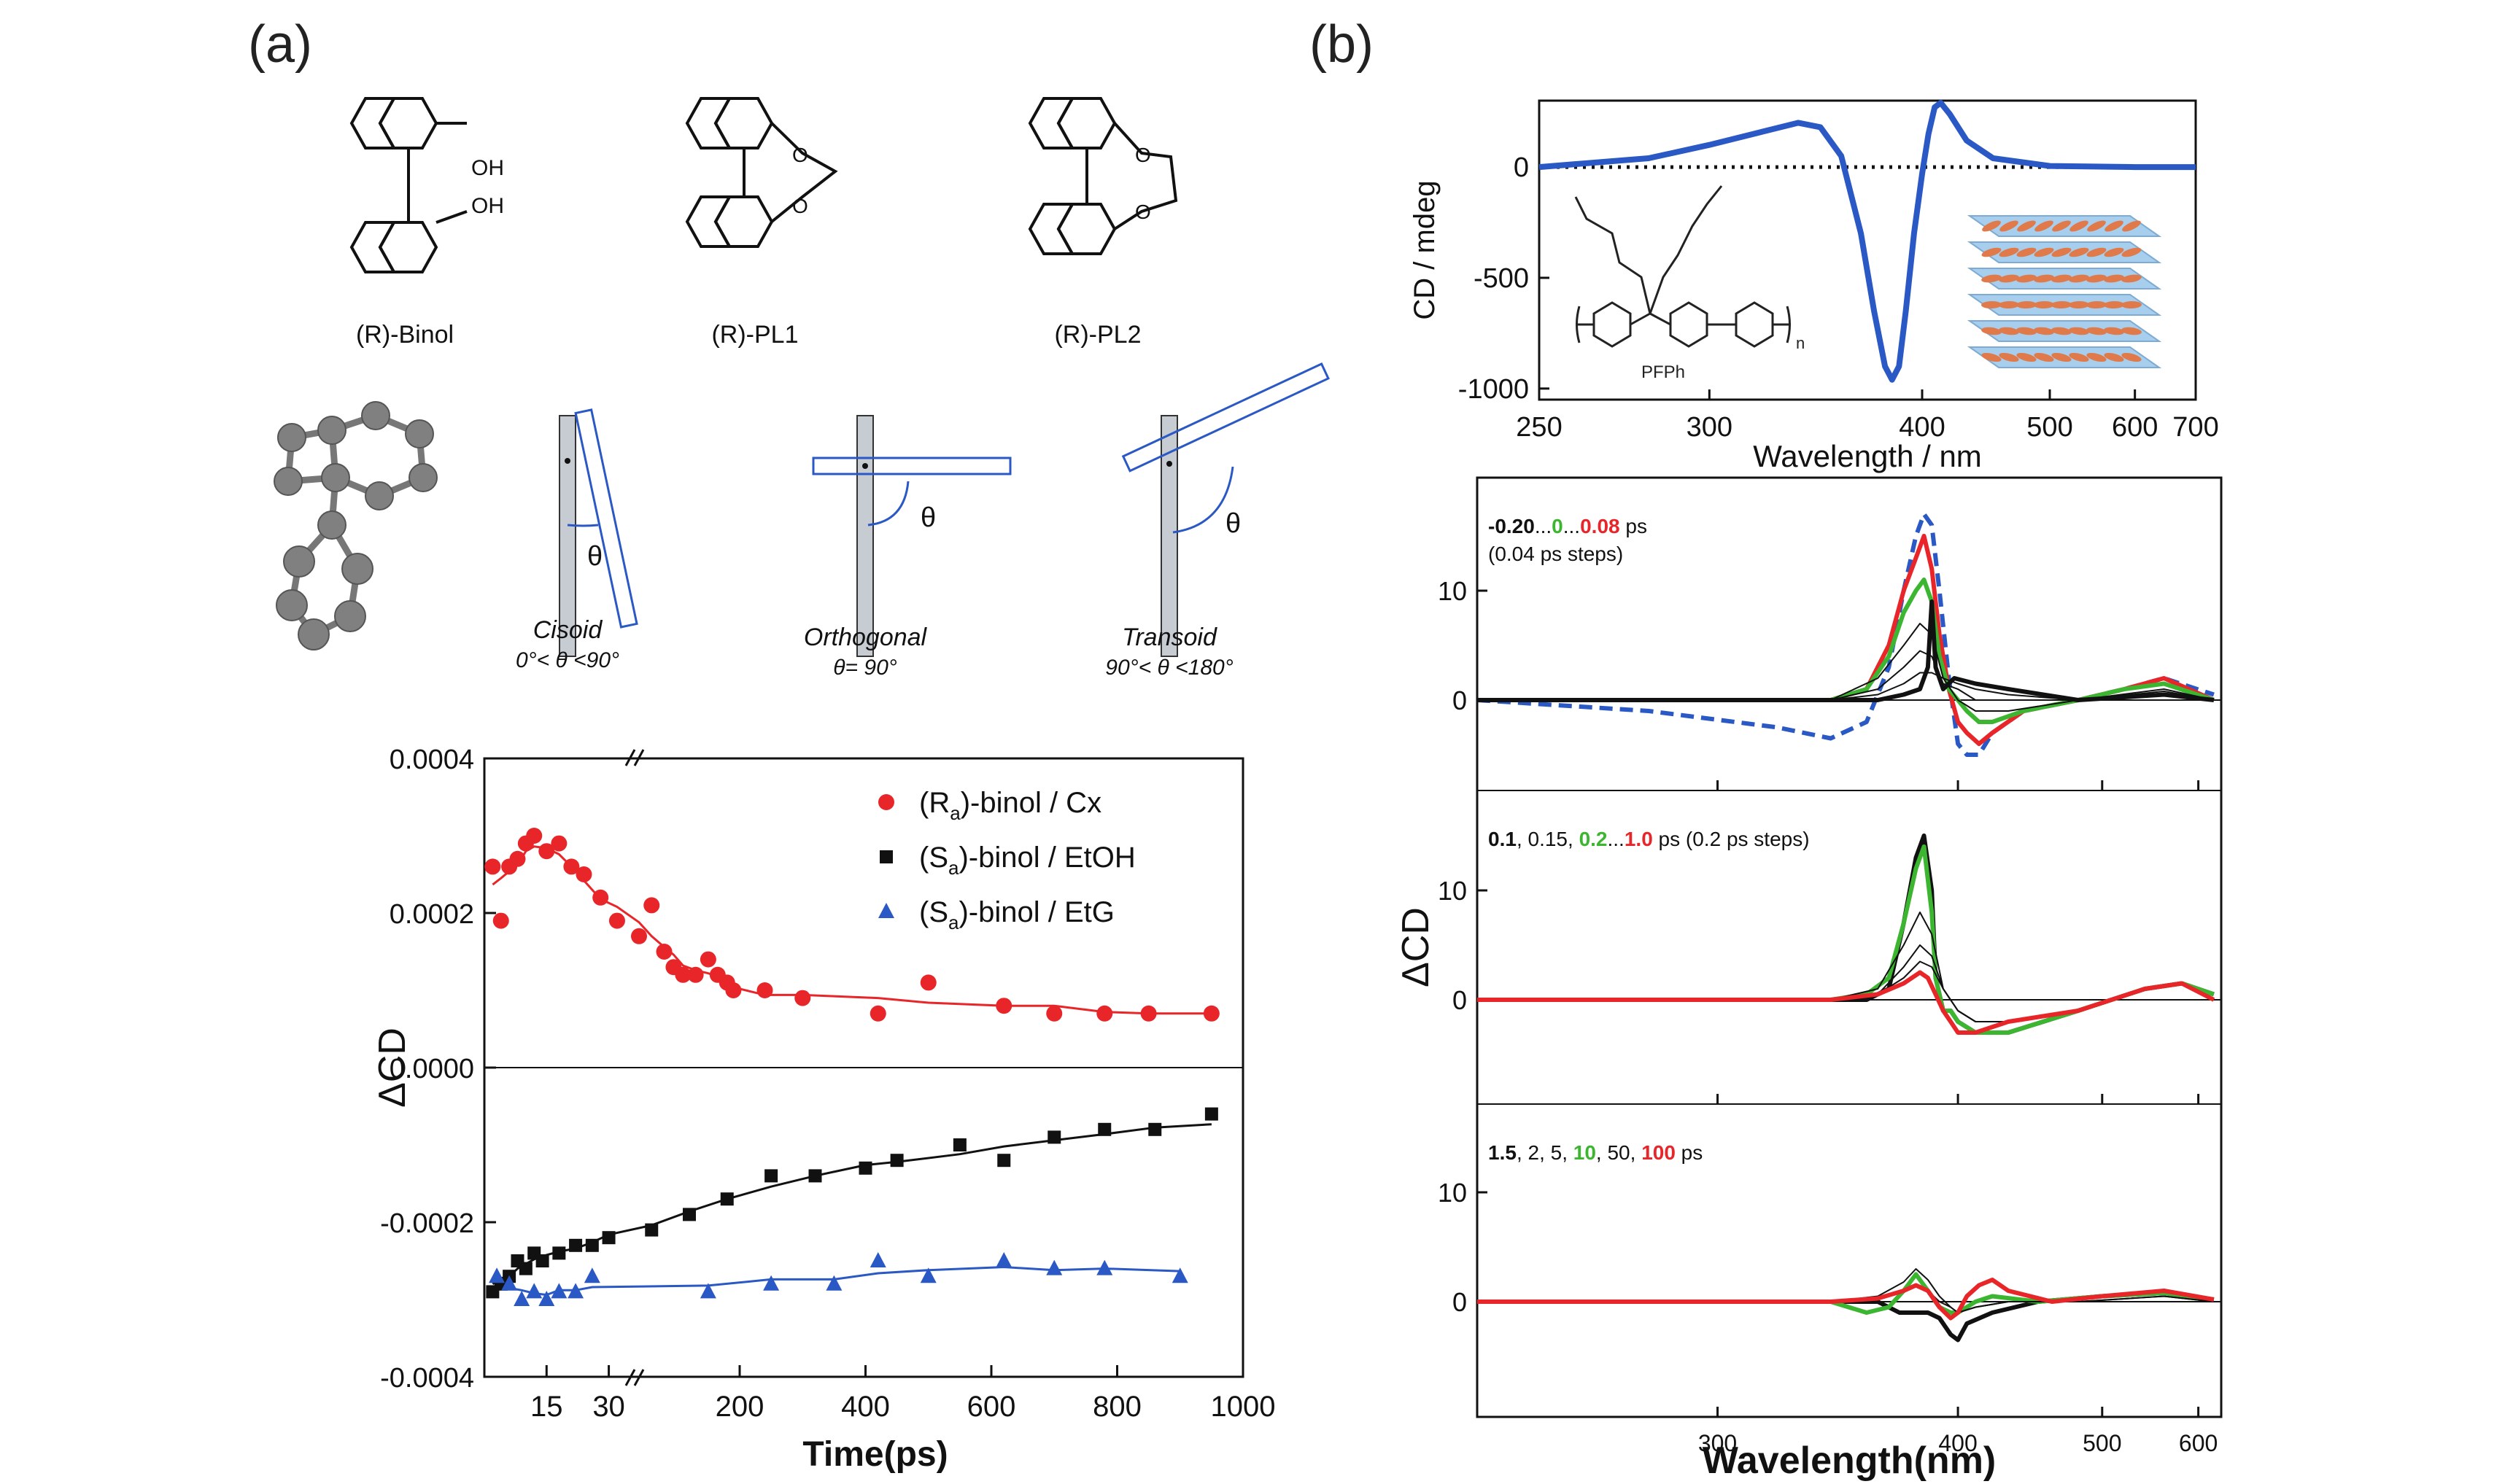 This screenshot has height=1484, width=2513. I want to click on kinetics-xtick-label: 15, so click(546, 1407).